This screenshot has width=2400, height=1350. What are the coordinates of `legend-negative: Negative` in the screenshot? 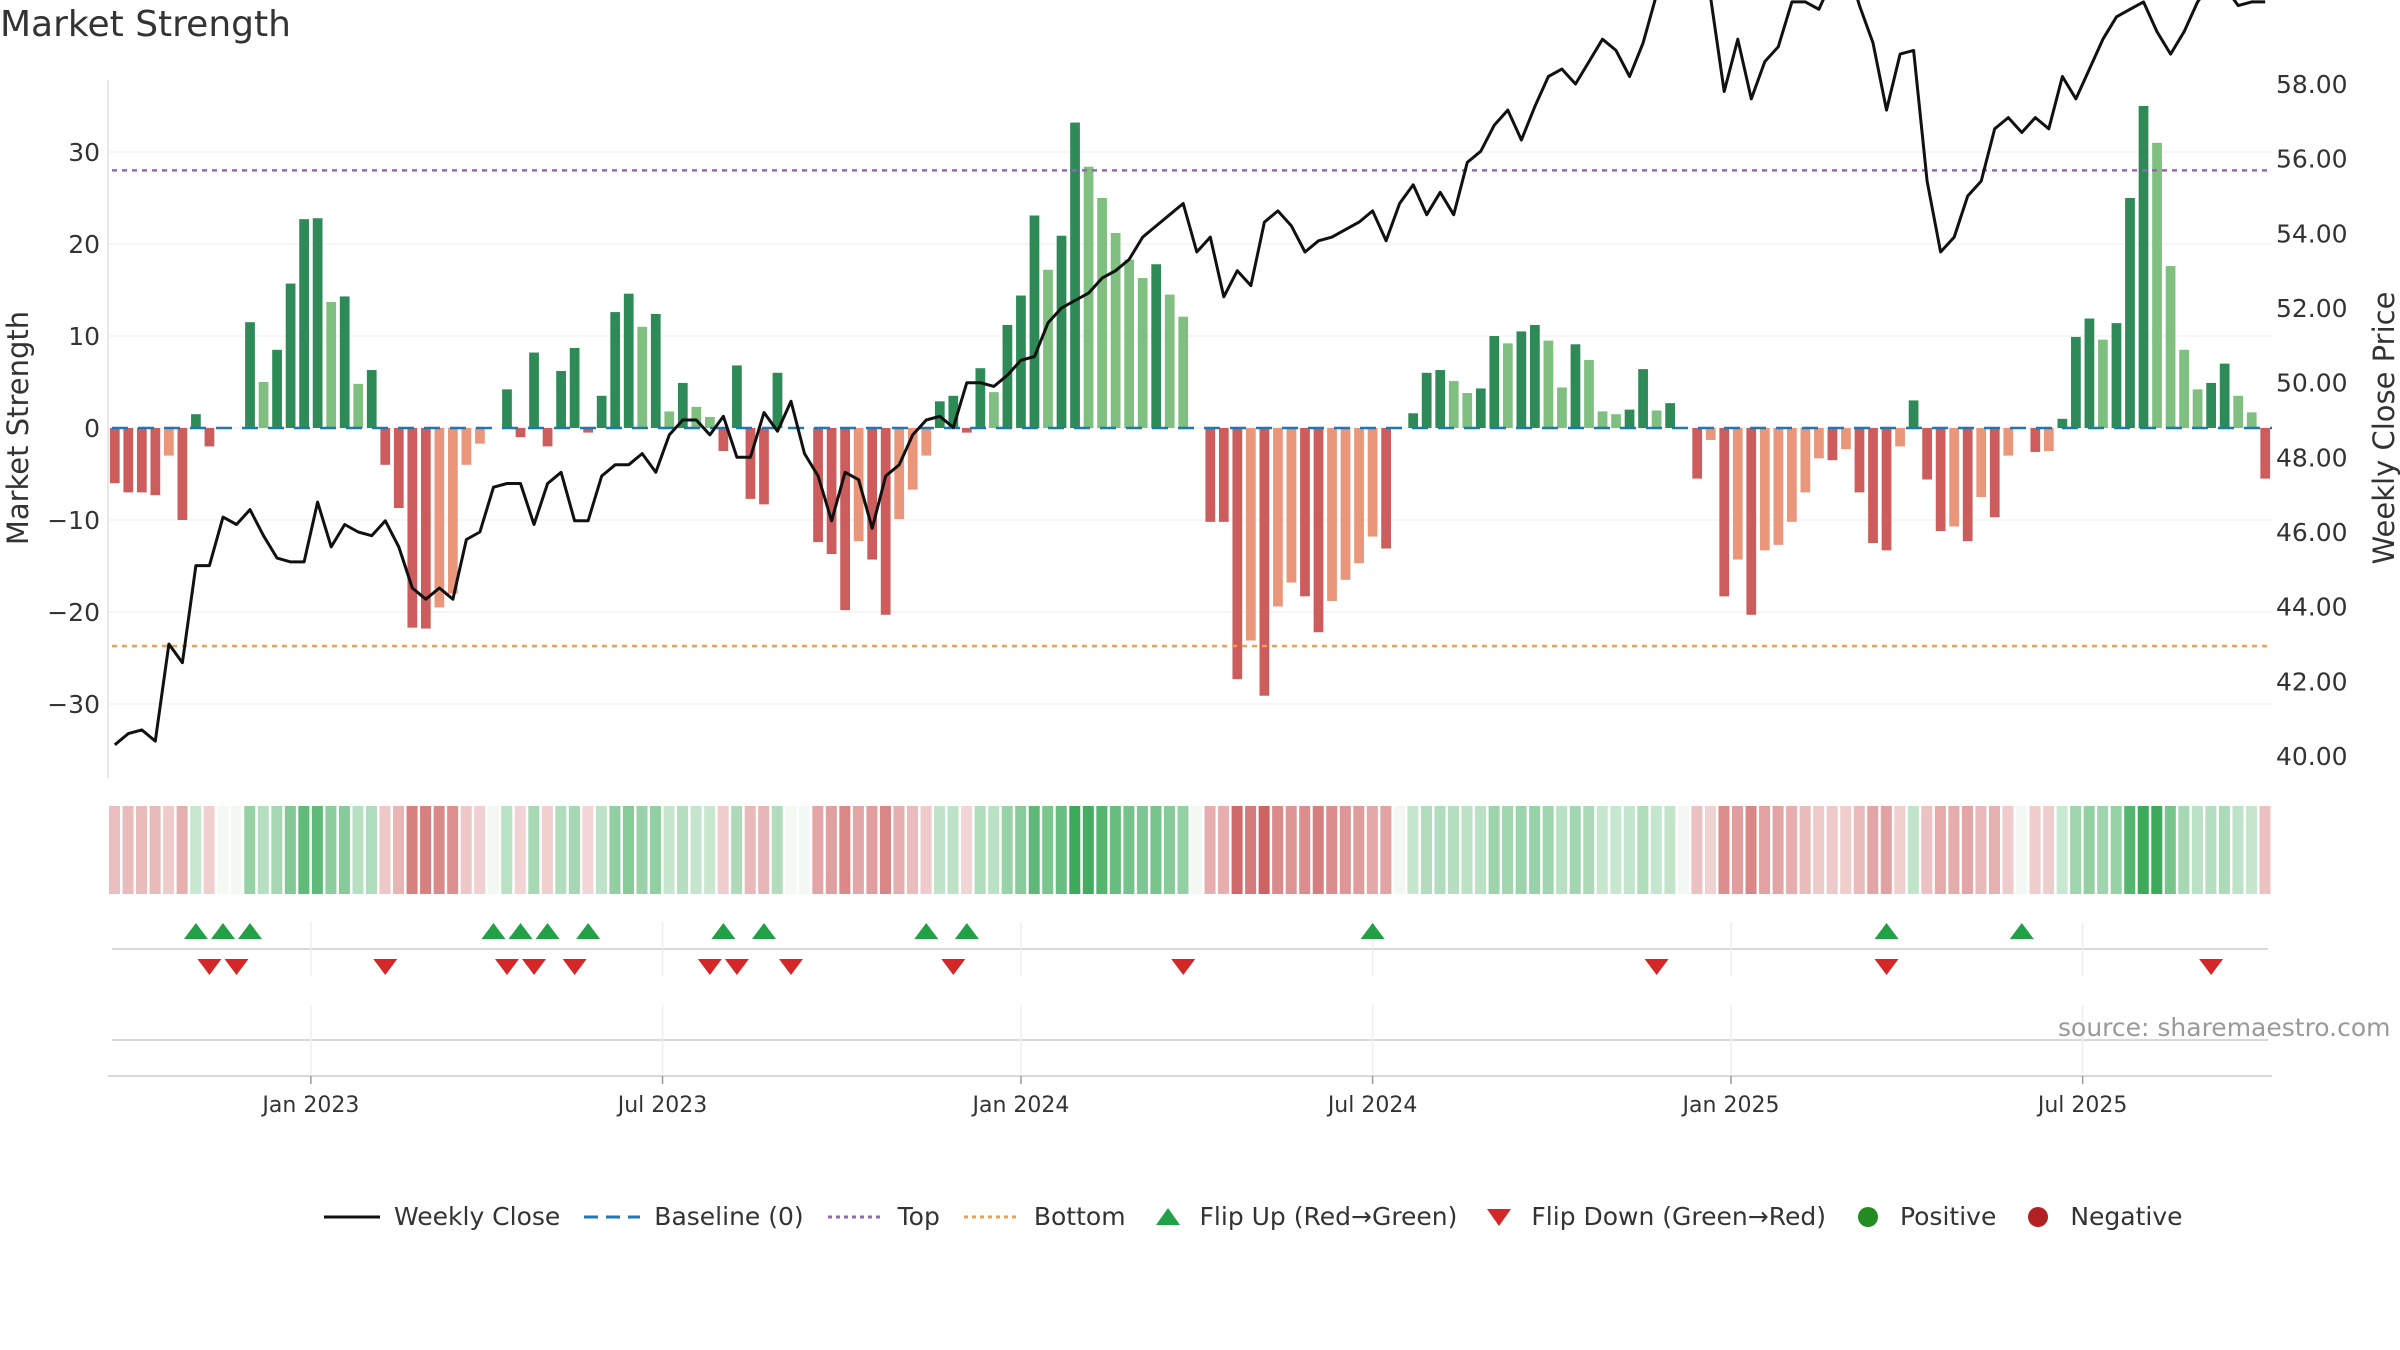 It's located at (2100, 1216).